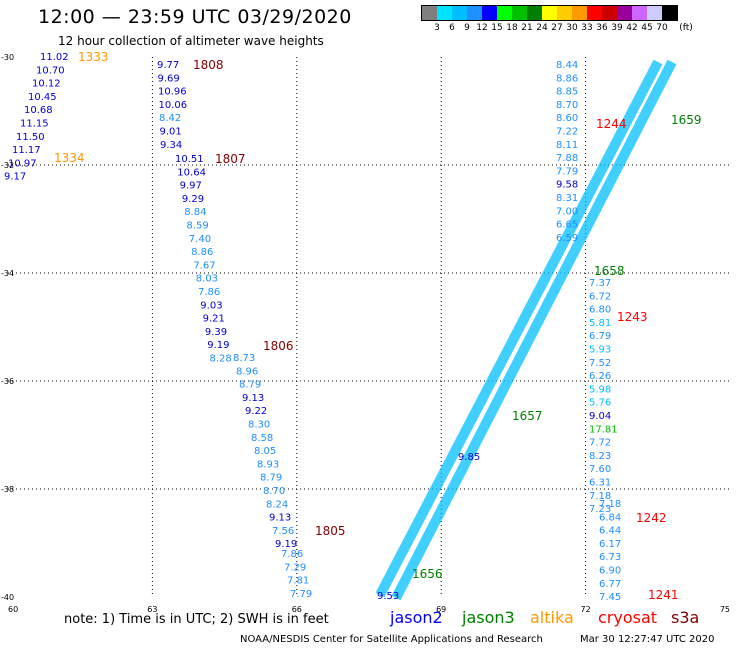 The image size is (740, 650). Describe the element at coordinates (610, 597) in the screenshot. I see `wave-height-value: 7.45` at that location.